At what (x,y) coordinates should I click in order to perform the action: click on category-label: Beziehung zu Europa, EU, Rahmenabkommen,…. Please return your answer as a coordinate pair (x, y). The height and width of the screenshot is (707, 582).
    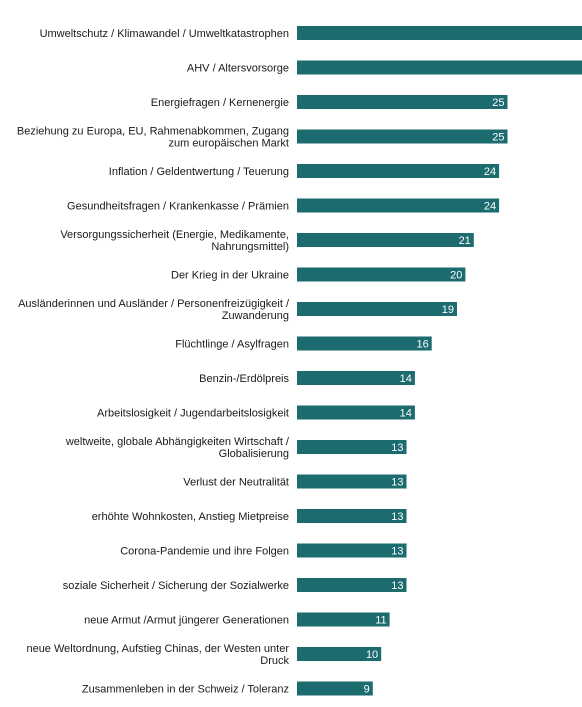
    Looking at the image, I should click on (153, 132).